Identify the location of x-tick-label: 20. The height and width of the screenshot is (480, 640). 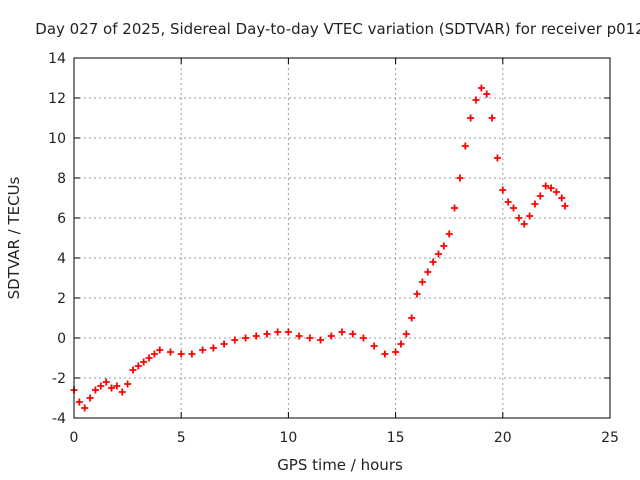
(503, 438).